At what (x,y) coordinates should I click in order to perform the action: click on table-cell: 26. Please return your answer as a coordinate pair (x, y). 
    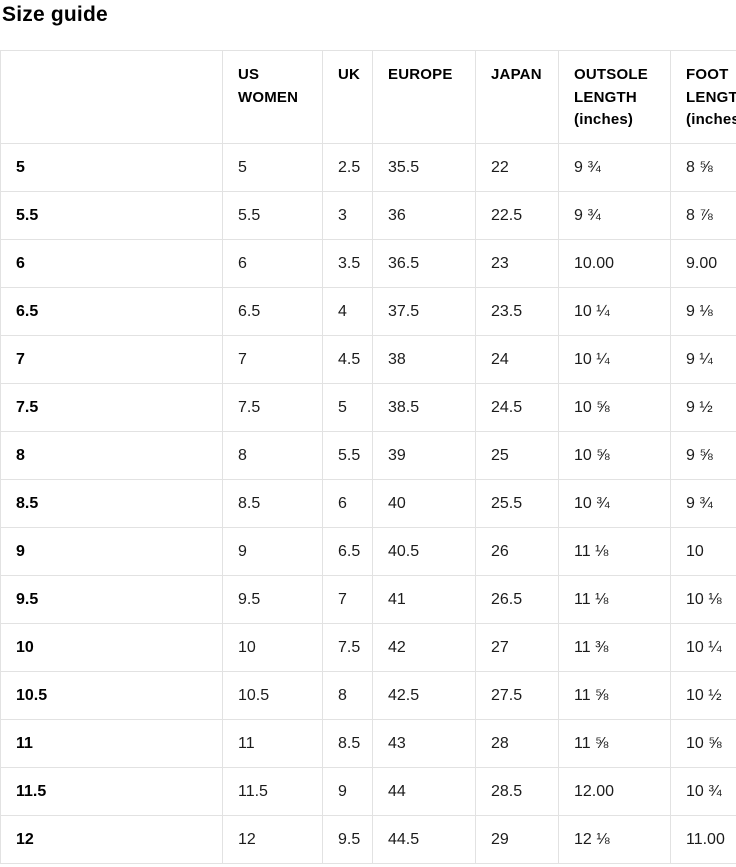
    Looking at the image, I should click on (517, 551).